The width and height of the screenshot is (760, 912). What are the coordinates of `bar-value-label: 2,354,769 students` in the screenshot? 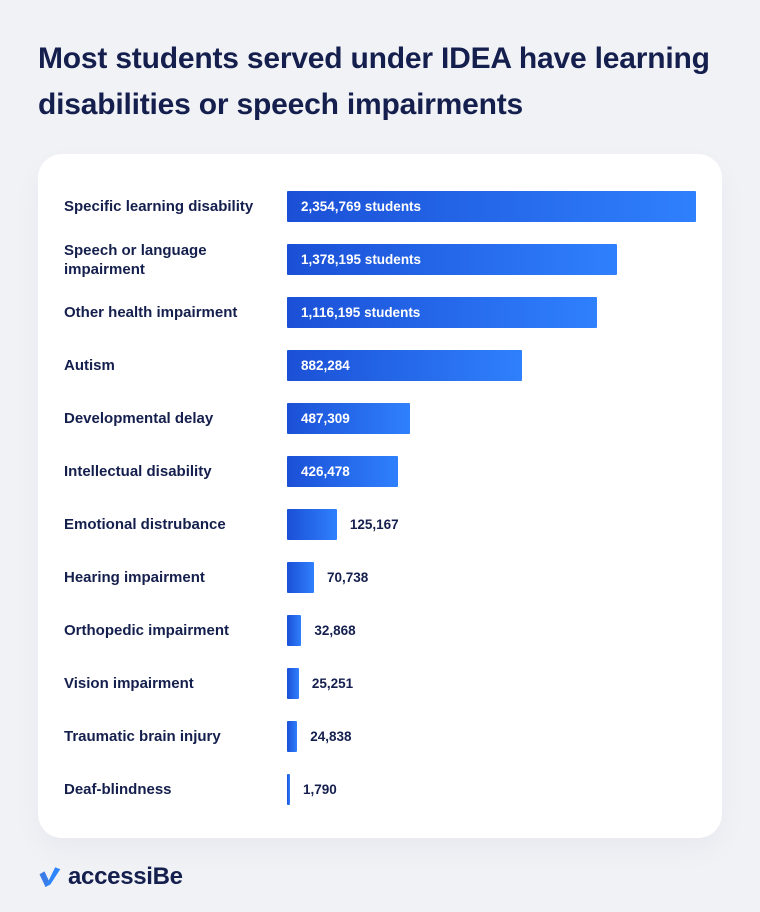 It's located at (361, 206).